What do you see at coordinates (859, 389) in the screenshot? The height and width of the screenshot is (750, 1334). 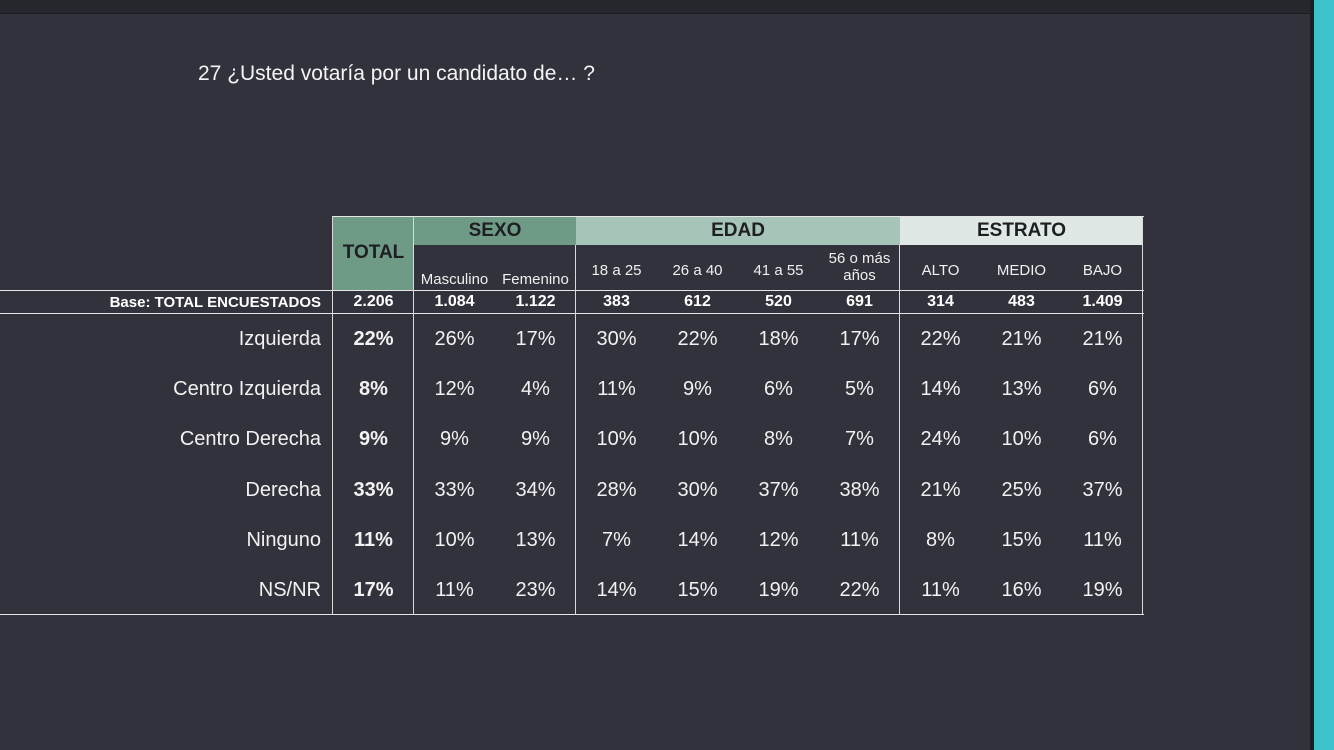 I see `data-cell: 5%` at bounding box center [859, 389].